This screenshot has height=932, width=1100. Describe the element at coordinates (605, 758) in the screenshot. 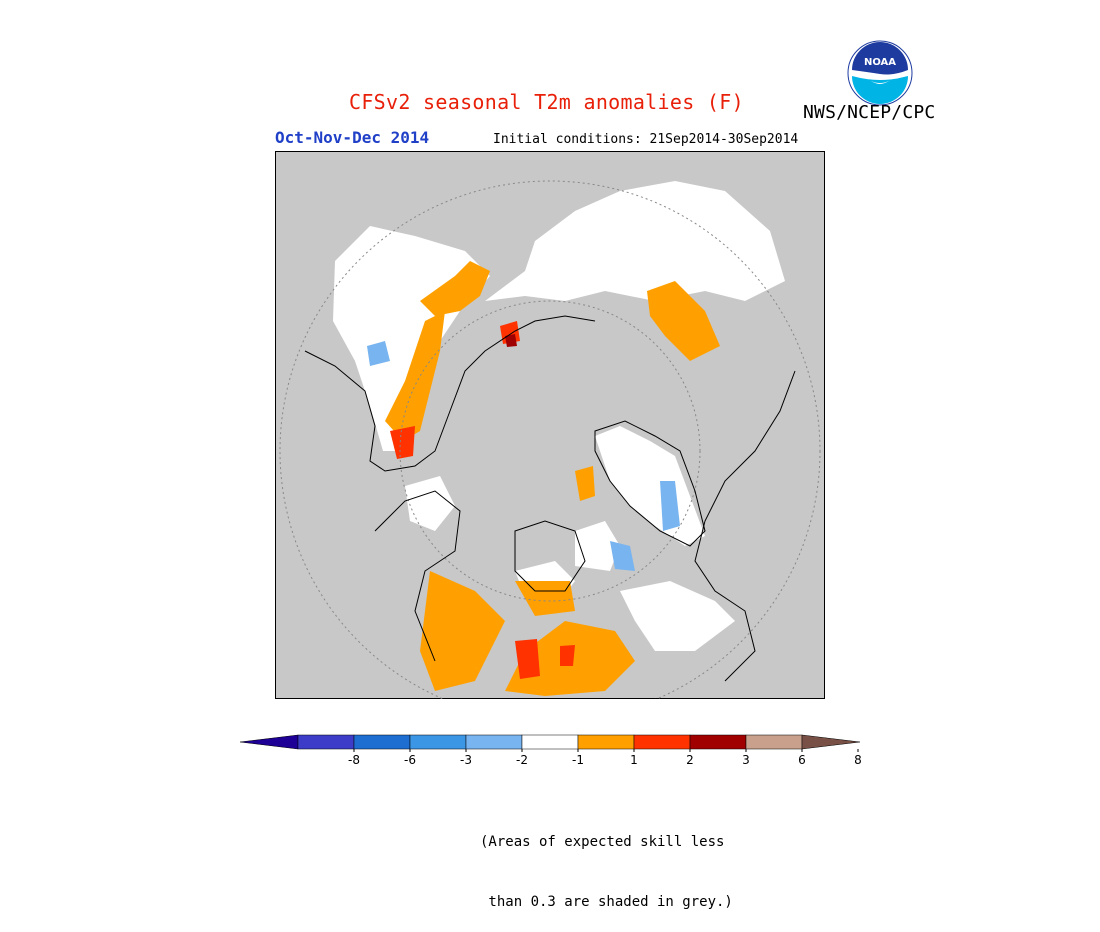

I see `colorbar-labels: -8 -6 -3 -2 -1 1 2 3 6 8` at that location.